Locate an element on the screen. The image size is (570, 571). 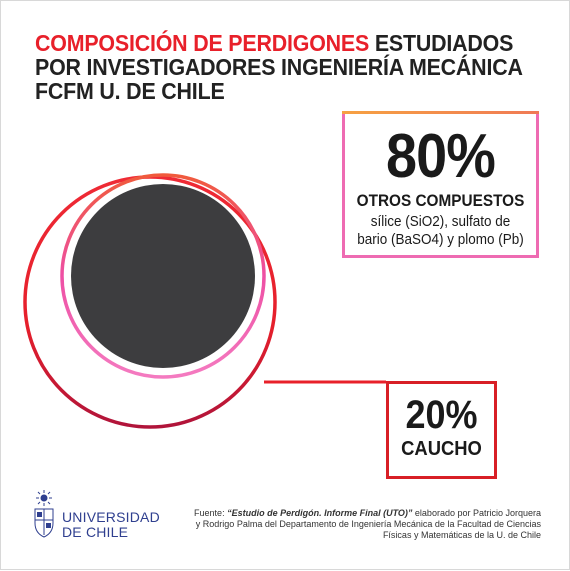
university-logo-text: UNIVERSIDAD DE CHILE is located at coordinates (111, 525).